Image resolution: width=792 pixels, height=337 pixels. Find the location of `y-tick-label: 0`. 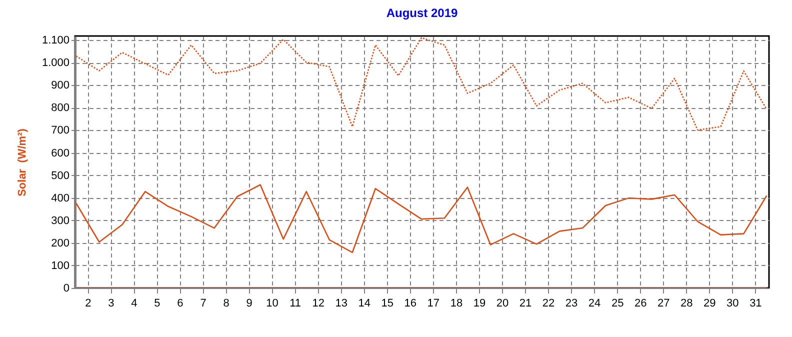

y-tick-label: 0 is located at coordinates (66, 288).